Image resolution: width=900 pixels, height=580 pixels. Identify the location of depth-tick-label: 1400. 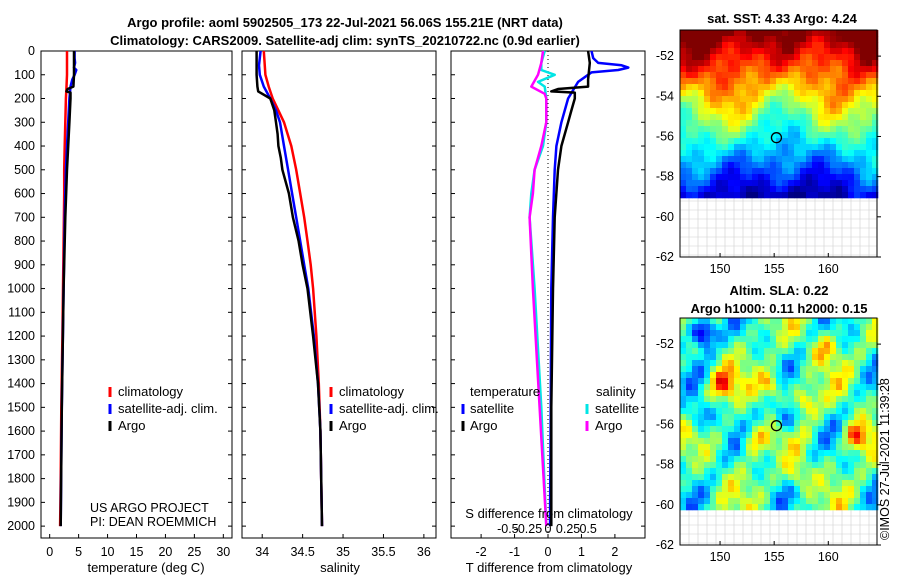
(21, 384).